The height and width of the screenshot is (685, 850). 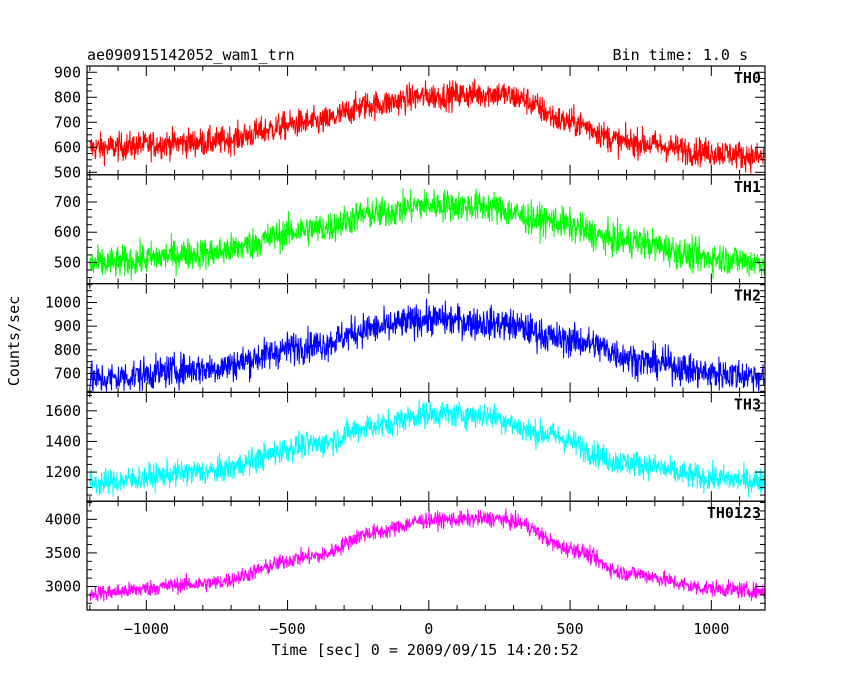 I want to click on chart-title: ae090915142052_wam1_trn, so click(x=191, y=55).